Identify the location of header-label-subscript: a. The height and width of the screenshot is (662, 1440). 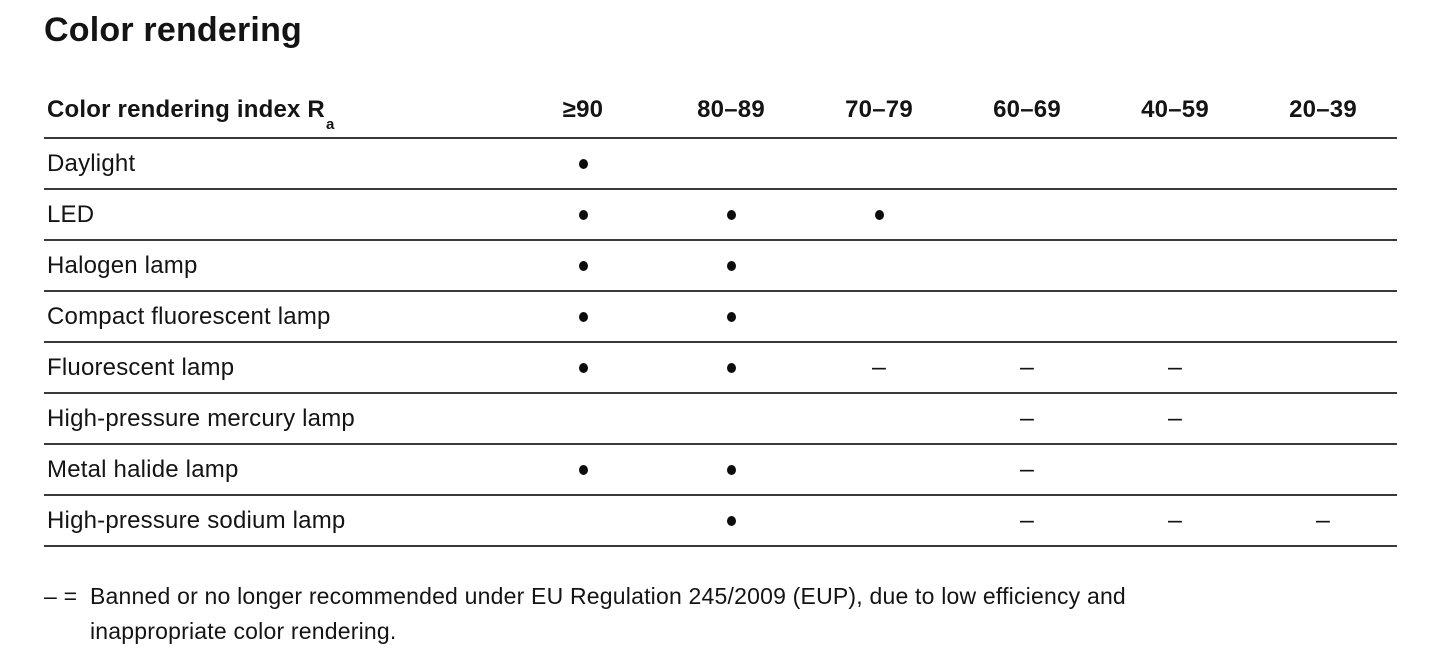
(330, 124).